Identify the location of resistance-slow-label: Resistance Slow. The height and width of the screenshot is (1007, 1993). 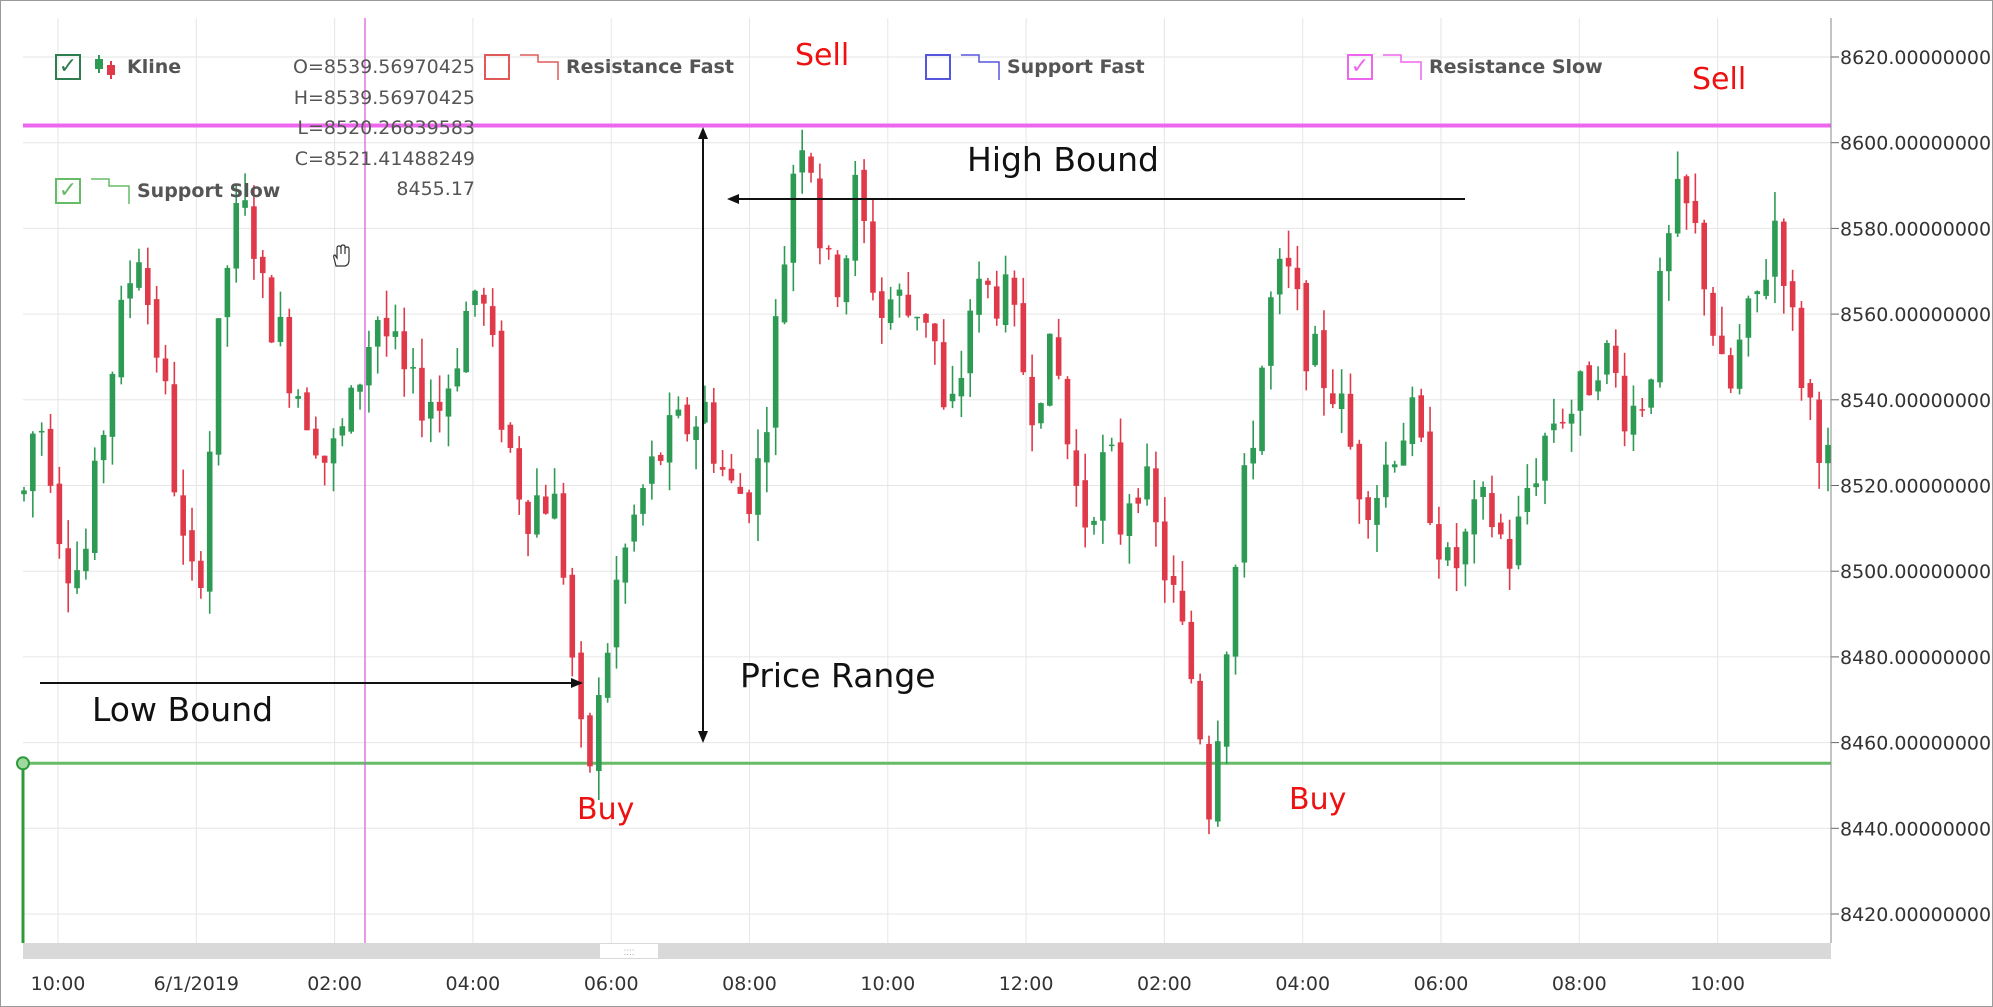
(1516, 67).